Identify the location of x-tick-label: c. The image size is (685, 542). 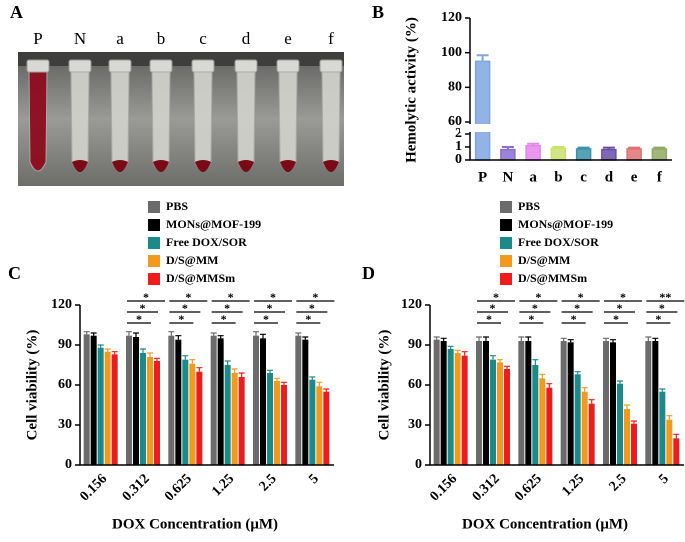
(583, 177).